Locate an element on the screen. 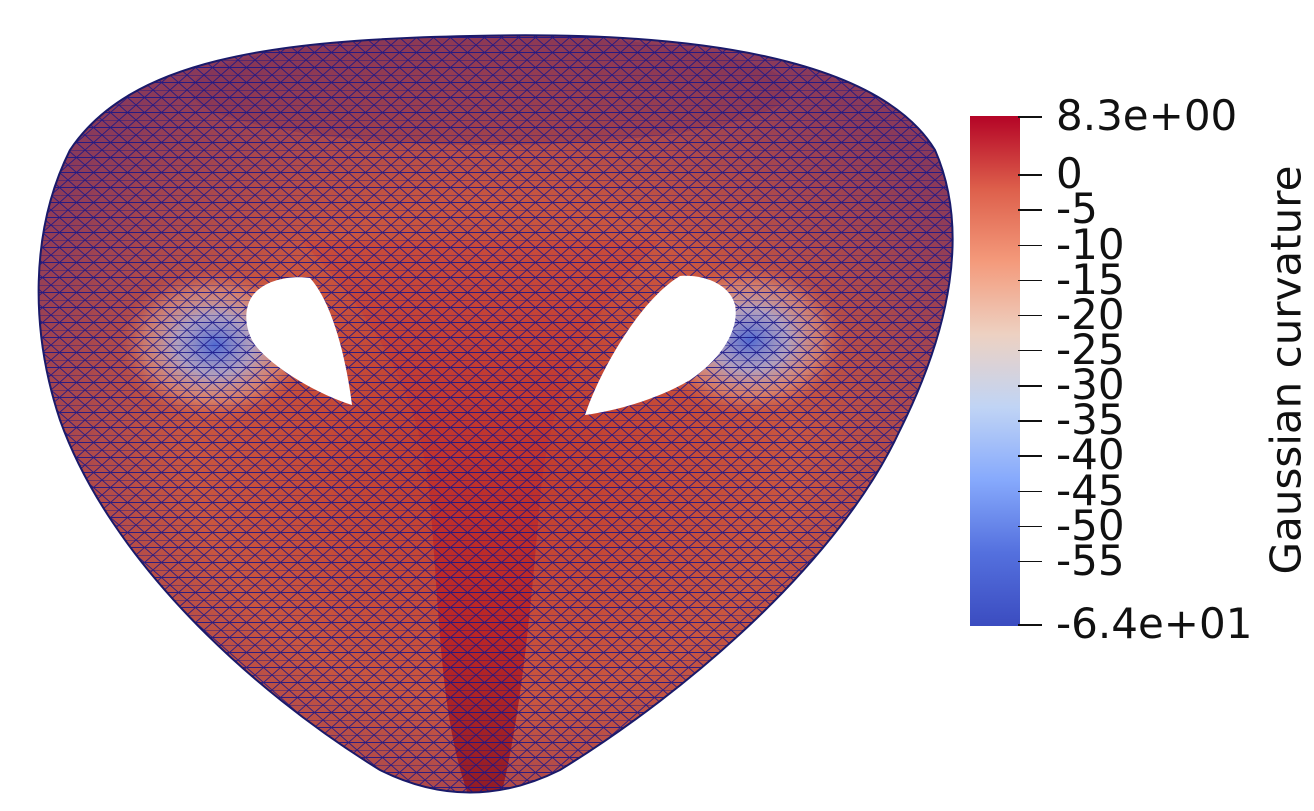 The image size is (1314, 811). colorbar-tick-label: -30 is located at coordinates (1090, 385).